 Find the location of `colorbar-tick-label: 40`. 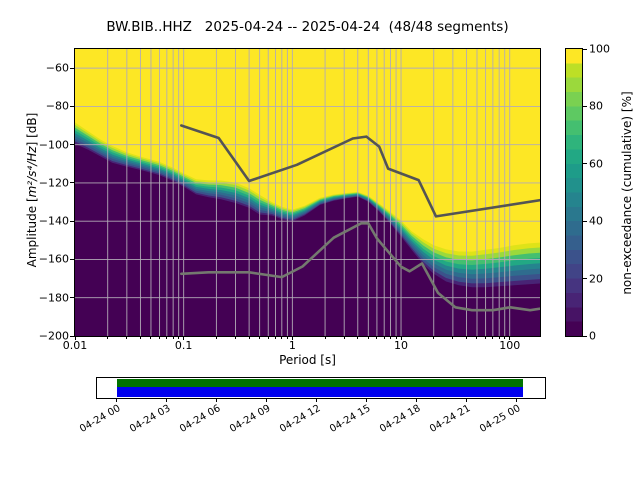

colorbar-tick-label: 40 is located at coordinates (596, 221).